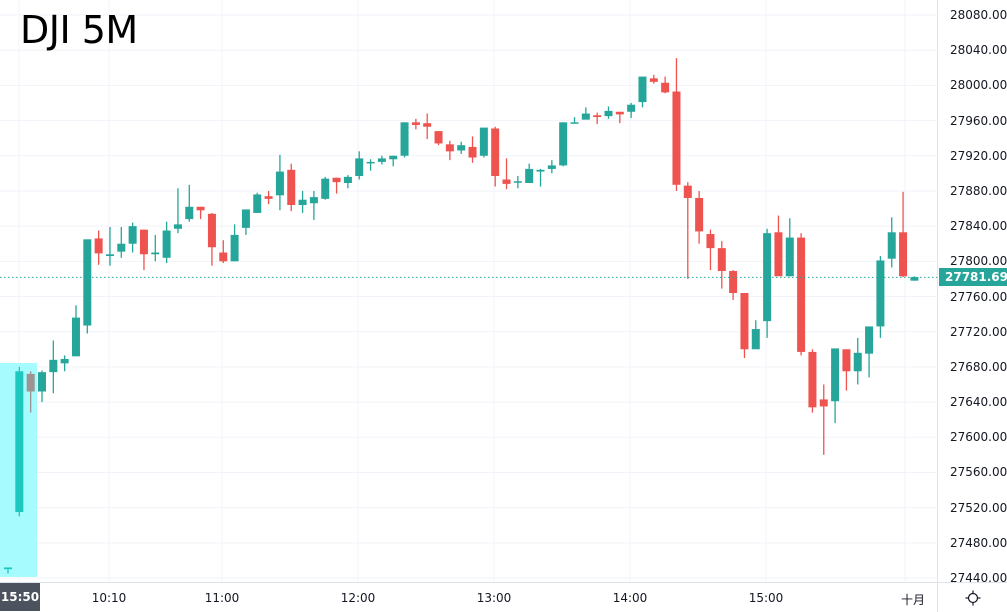  I want to click on price-tick: 27480.00, so click(978, 542).